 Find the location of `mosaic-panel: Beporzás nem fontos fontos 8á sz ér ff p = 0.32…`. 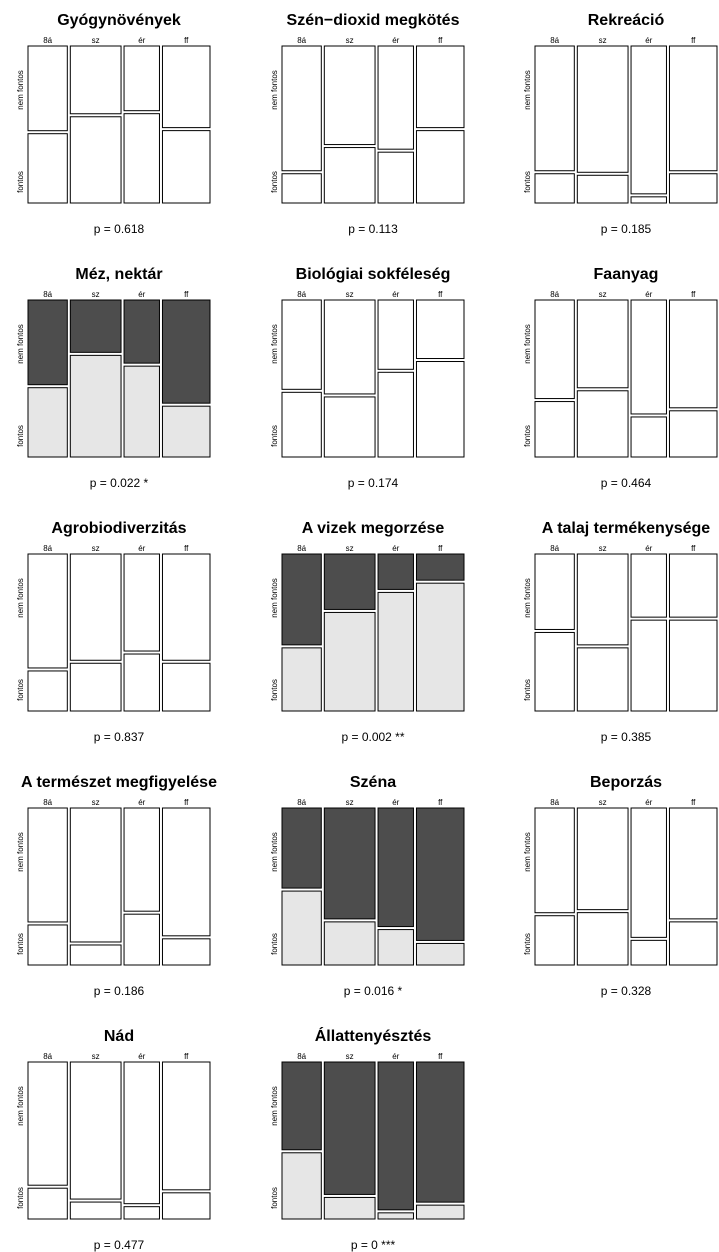

mosaic-panel: Beporzás nem fontos fontos 8á sz ér ff p = 0.32… is located at coordinates (620, 886).